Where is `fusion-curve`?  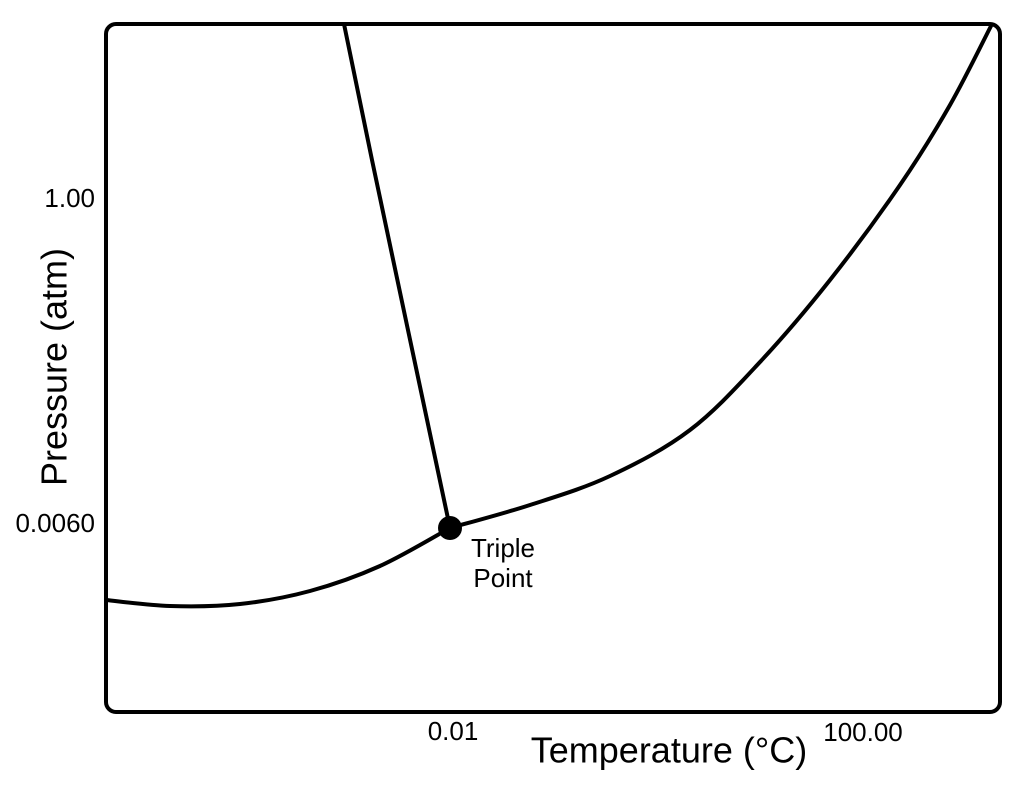
fusion-curve is located at coordinates (397, 276).